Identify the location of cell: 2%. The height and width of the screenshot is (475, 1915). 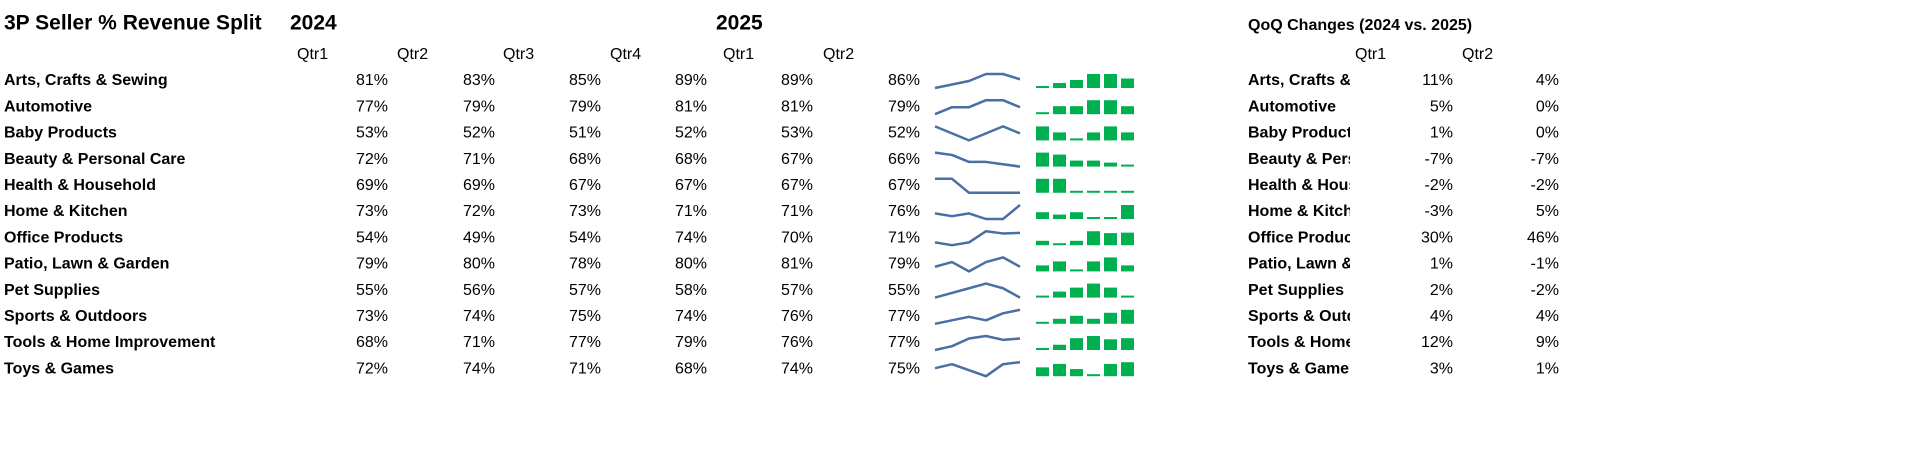
(1441, 290).